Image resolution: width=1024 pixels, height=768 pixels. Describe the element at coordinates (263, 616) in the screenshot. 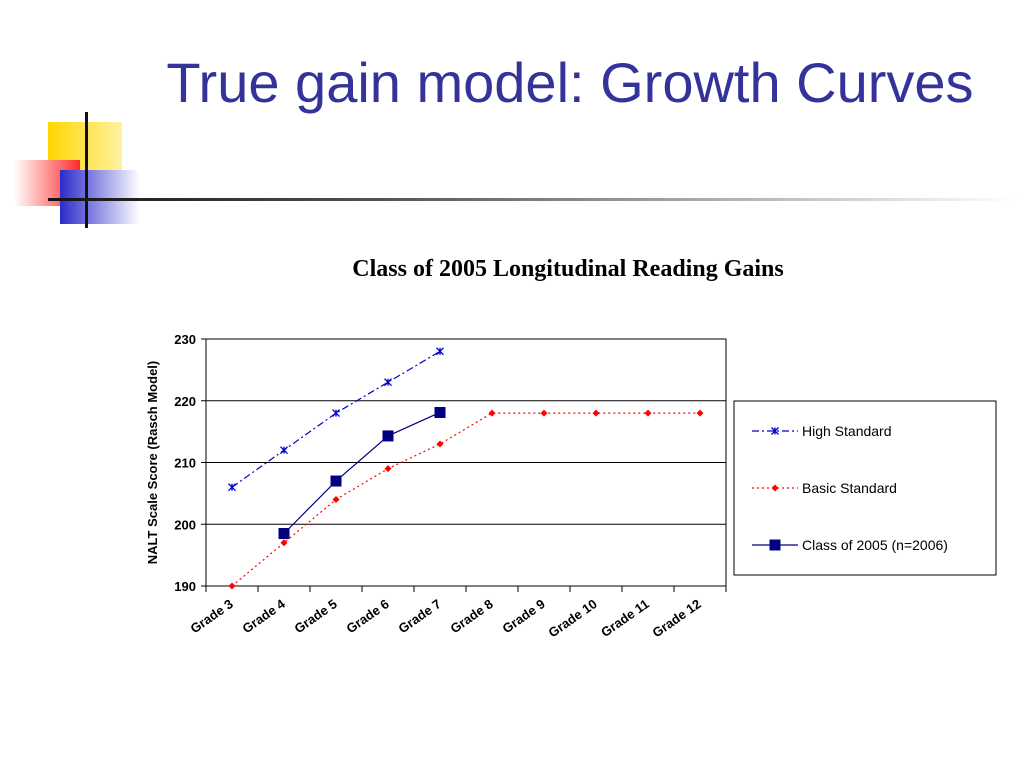

I see `x-tick-label: Grade 4` at that location.